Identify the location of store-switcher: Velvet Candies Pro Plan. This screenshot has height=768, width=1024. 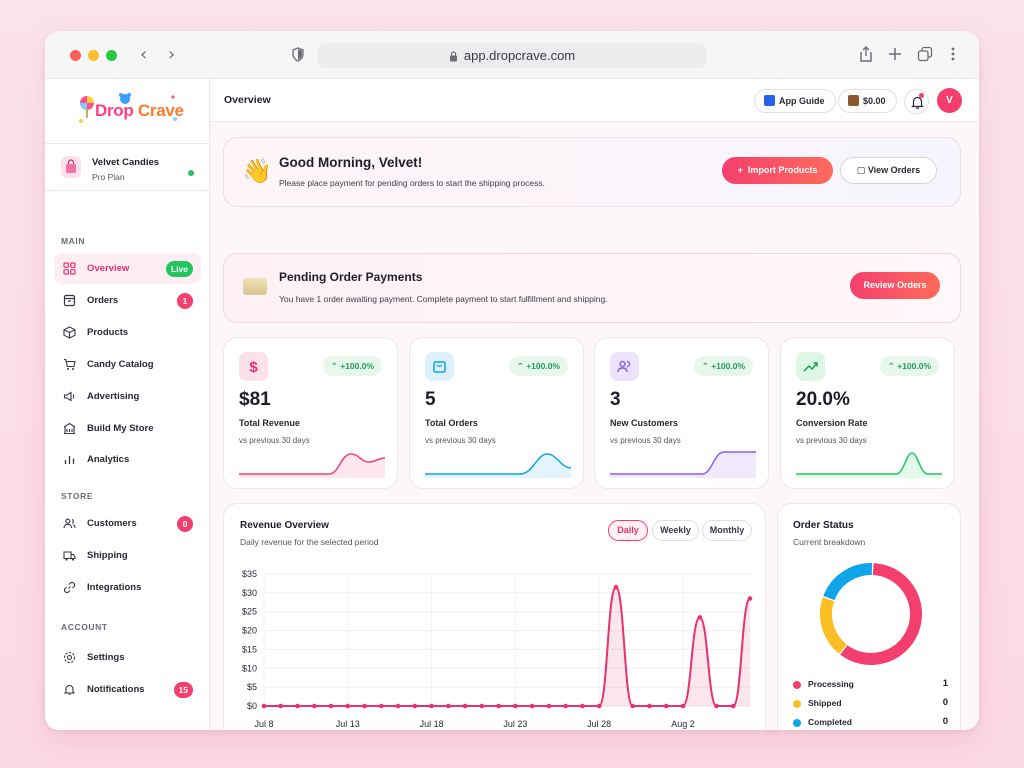
(127, 167).